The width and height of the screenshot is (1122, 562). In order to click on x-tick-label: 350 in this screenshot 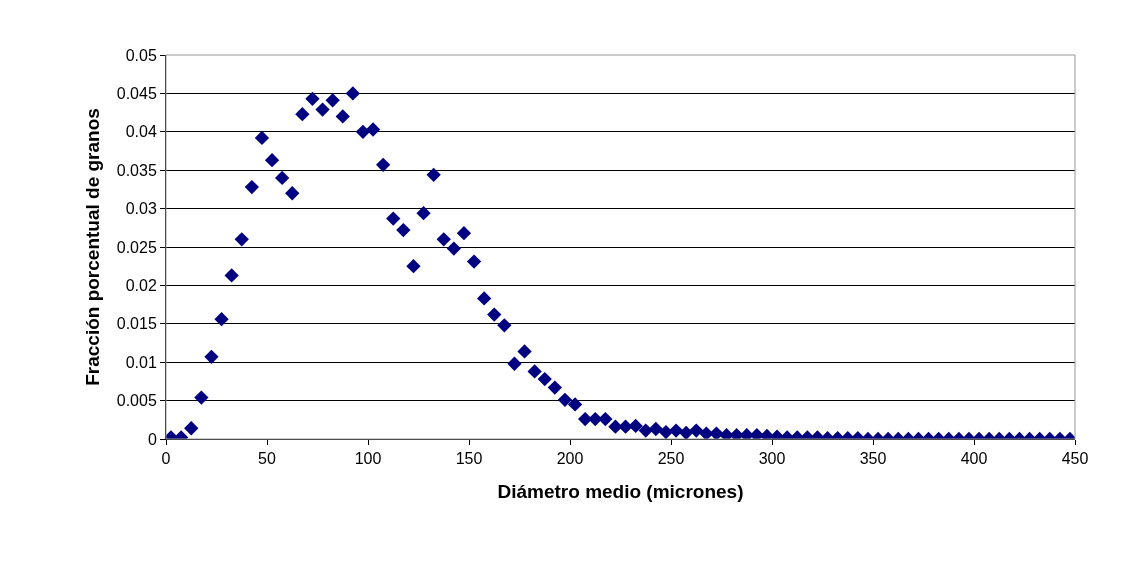, I will do `click(873, 459)`.